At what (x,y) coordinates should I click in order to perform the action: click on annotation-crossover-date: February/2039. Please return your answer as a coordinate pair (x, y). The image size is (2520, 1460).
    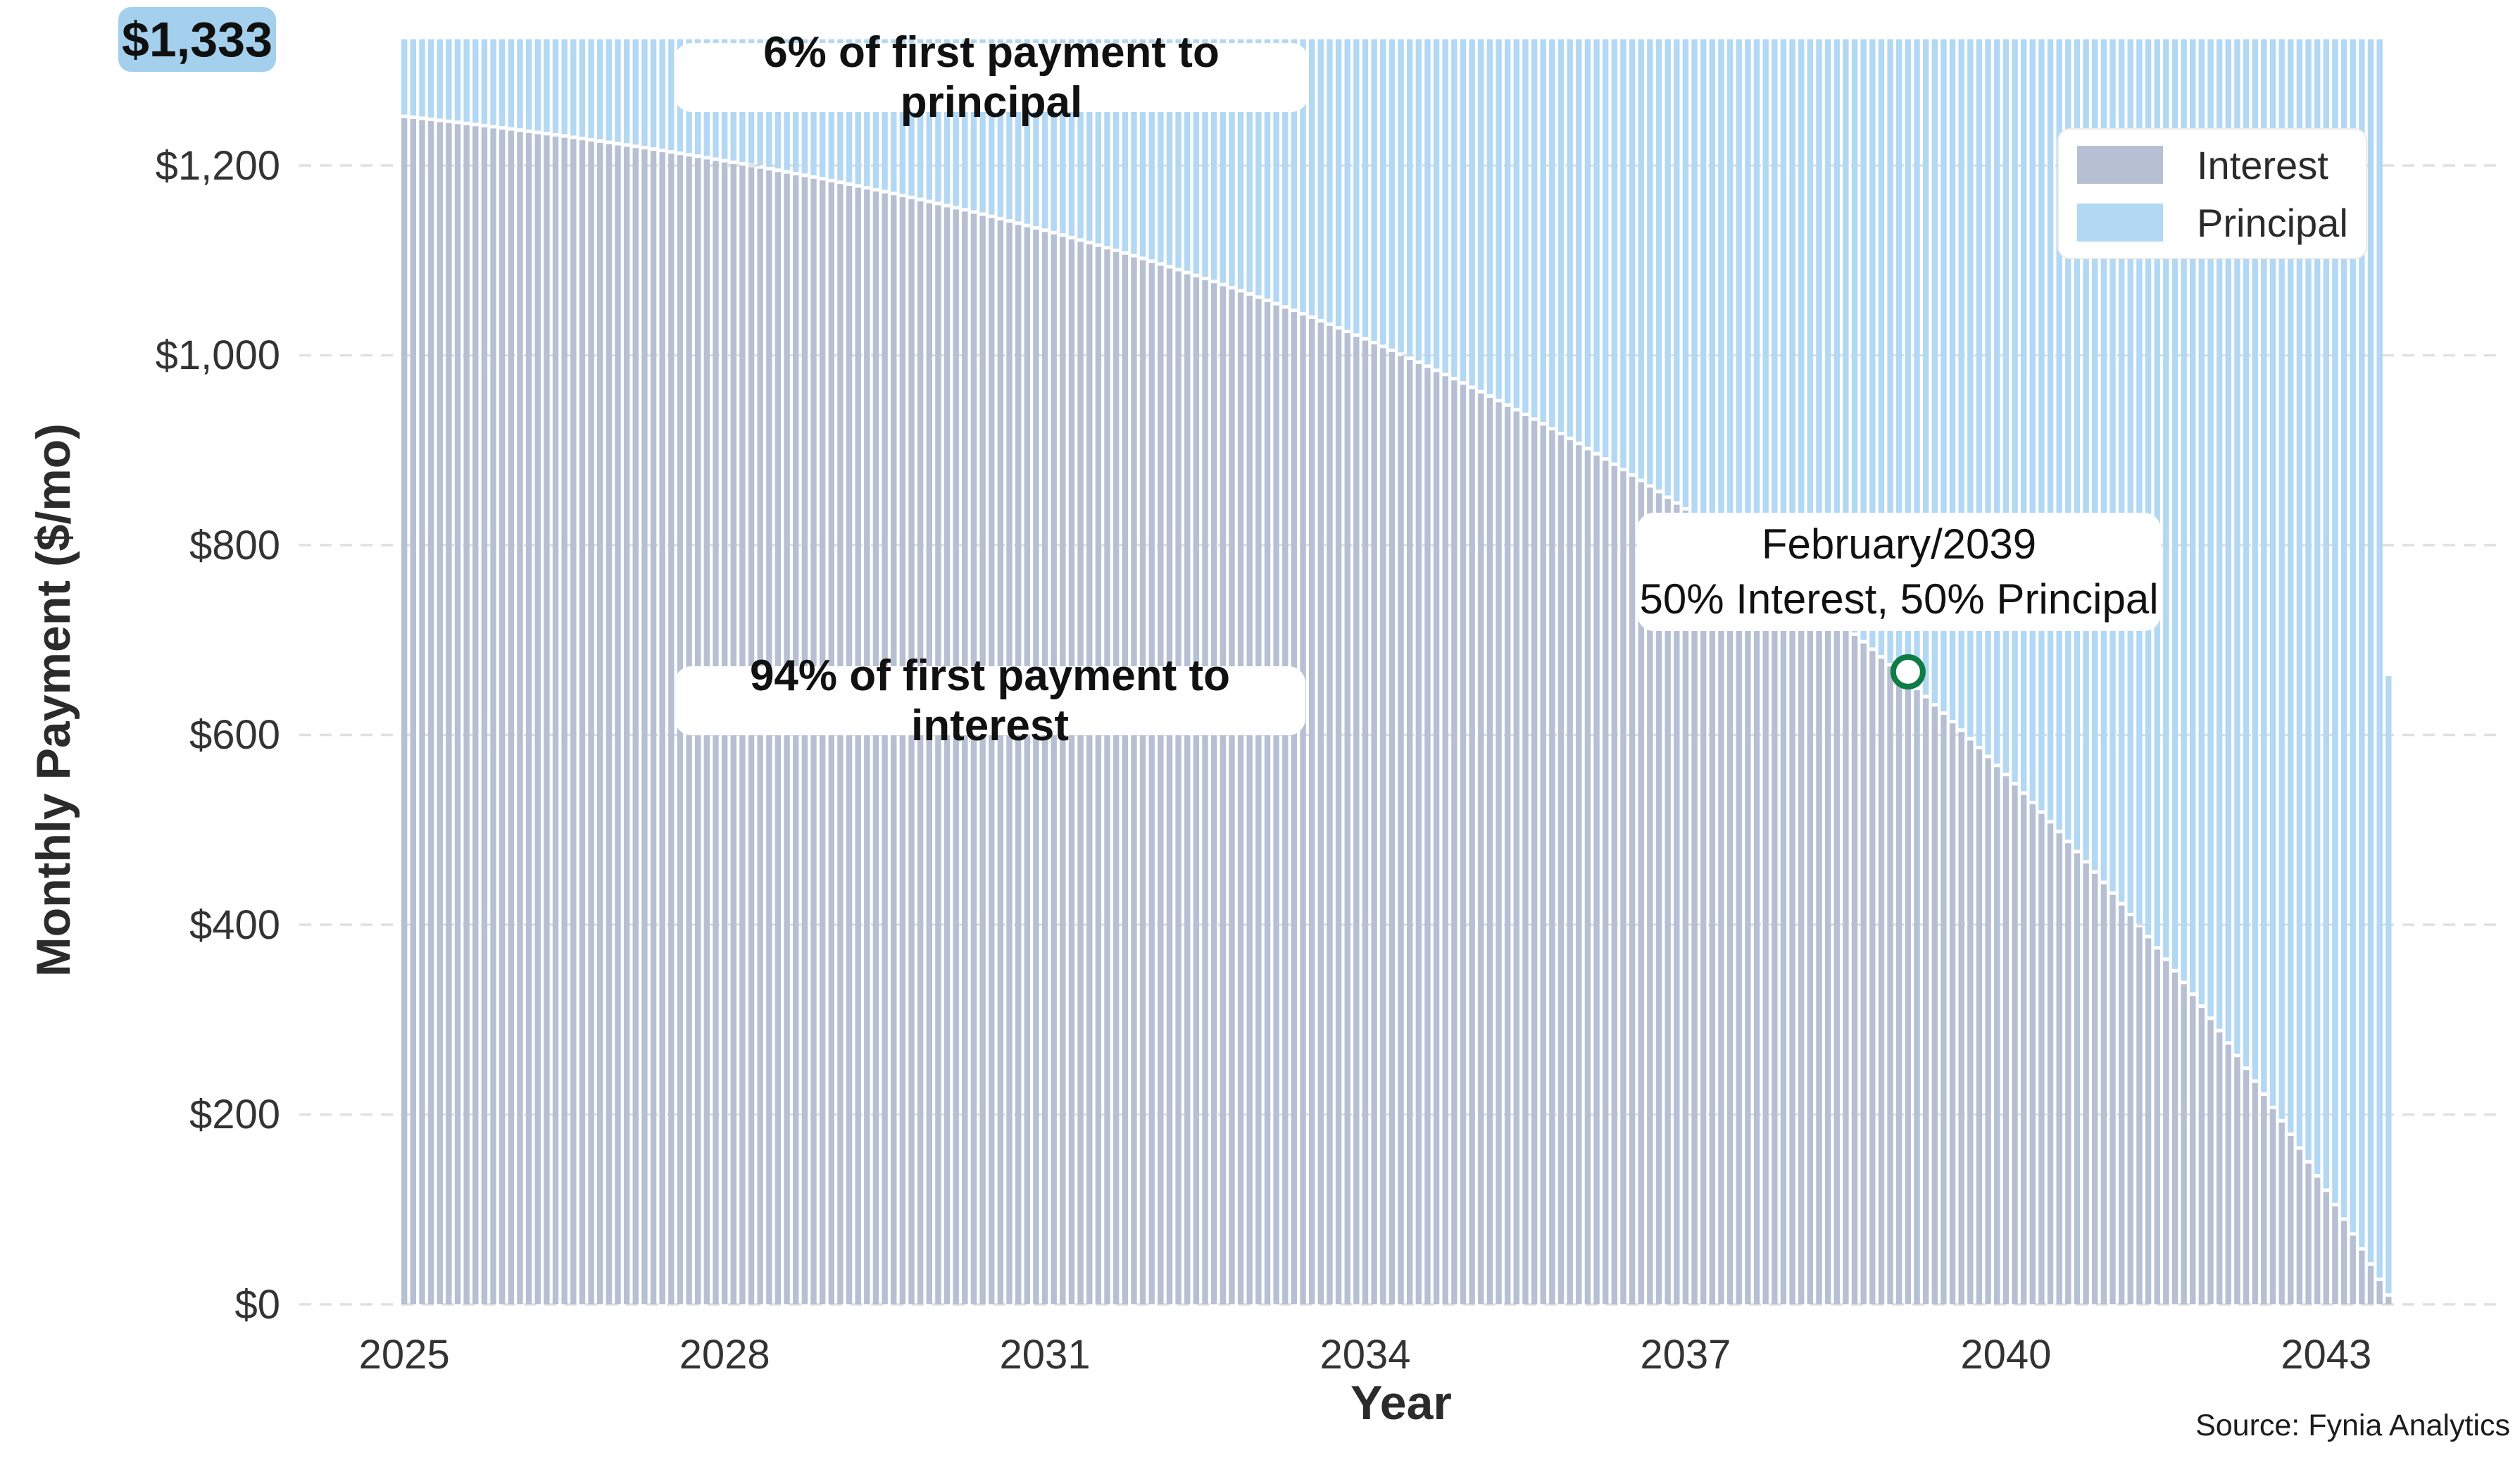
    Looking at the image, I should click on (1899, 544).